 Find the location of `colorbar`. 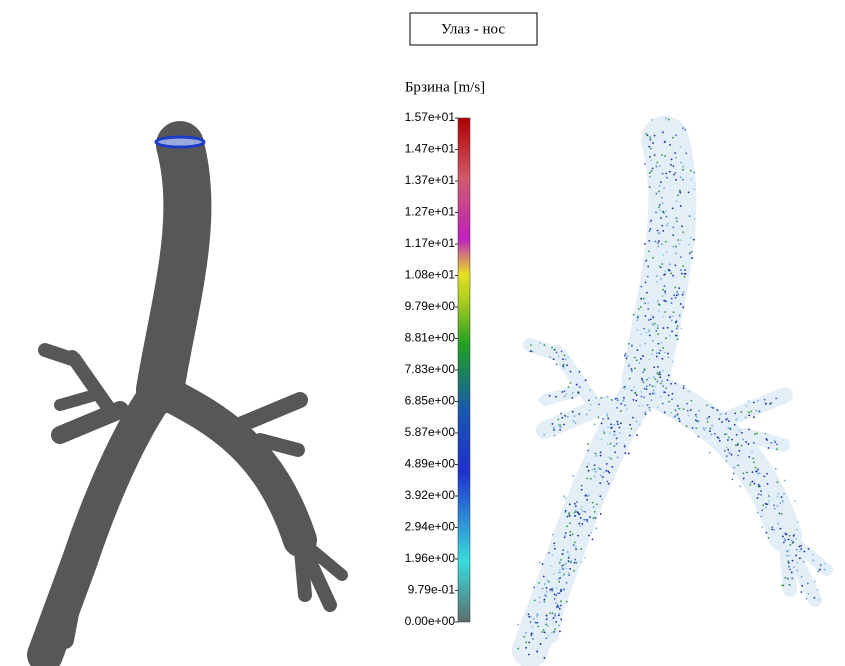

colorbar is located at coordinates (464, 370).